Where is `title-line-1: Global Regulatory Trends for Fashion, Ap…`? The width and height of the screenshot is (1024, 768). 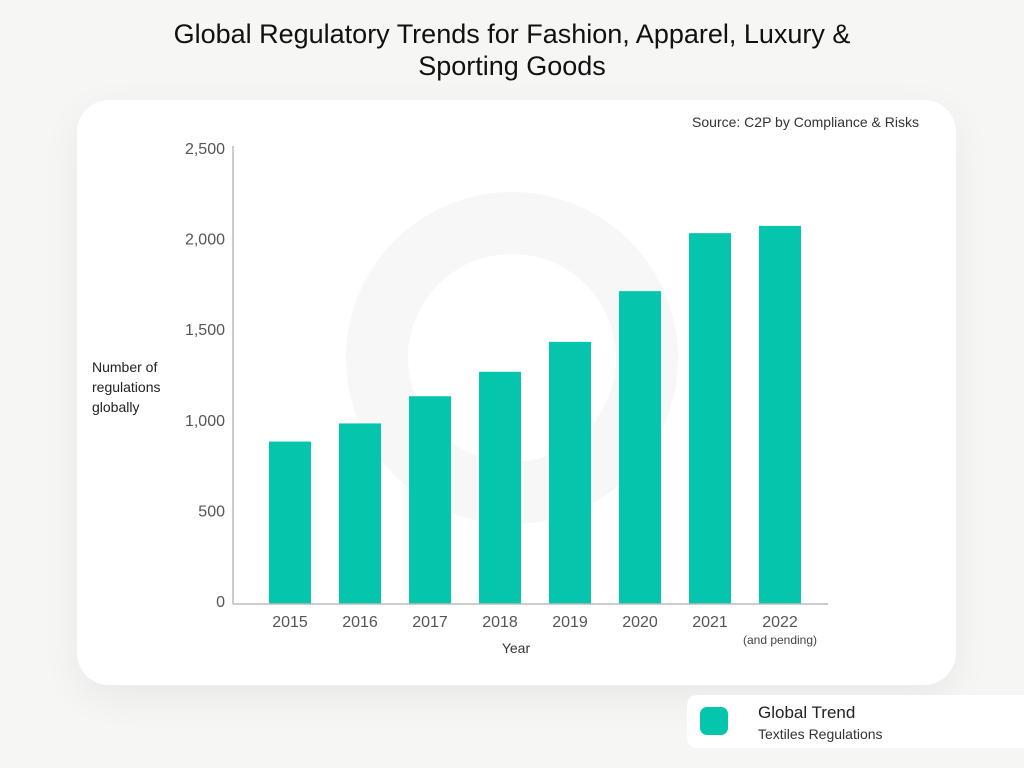 title-line-1: Global Regulatory Trends for Fashion, Ap… is located at coordinates (512, 34).